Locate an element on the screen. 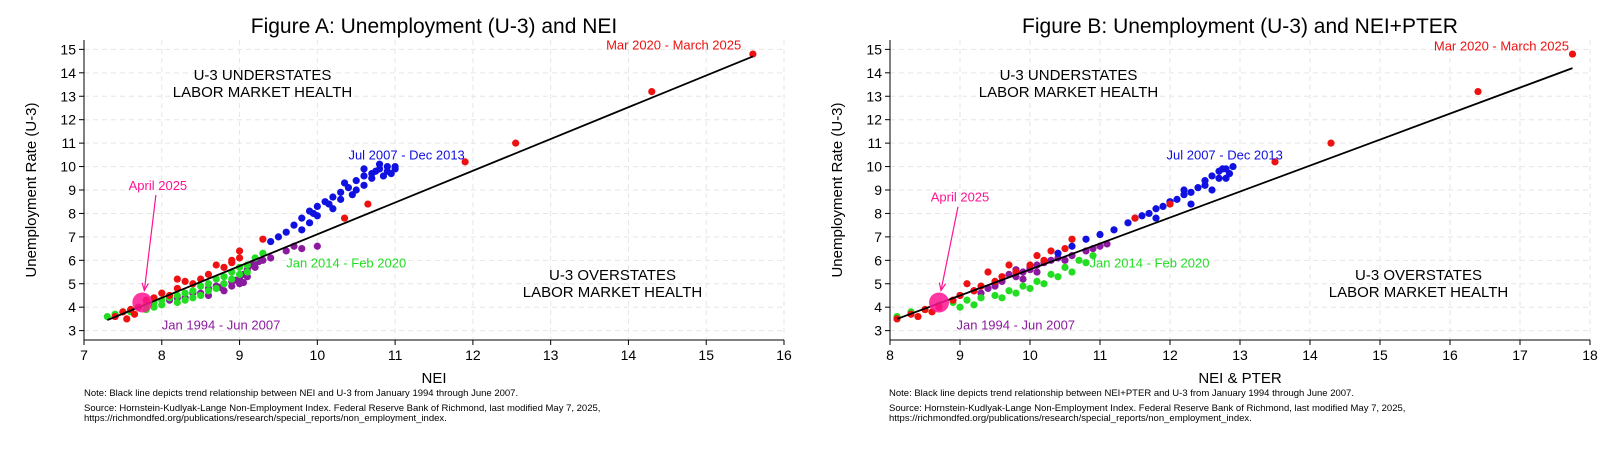  fig-b-y-tick-label: 15 is located at coordinates (874, 49).